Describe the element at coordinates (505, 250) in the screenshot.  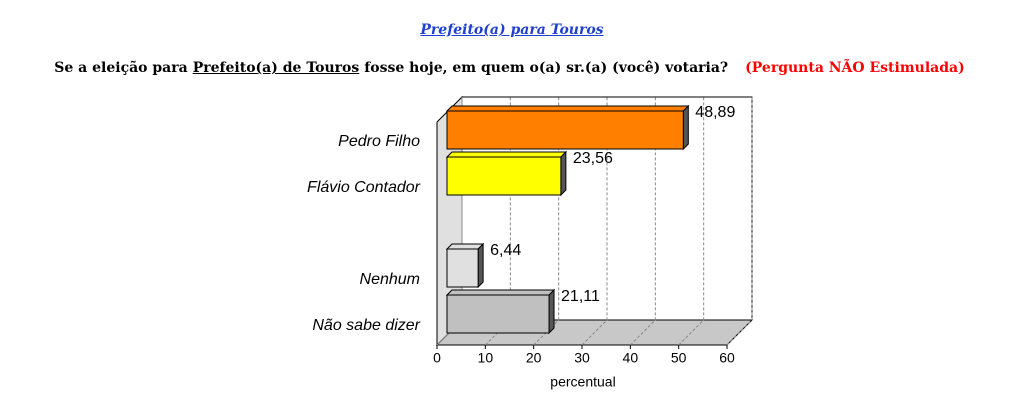
I see `value-label: 6,44` at that location.